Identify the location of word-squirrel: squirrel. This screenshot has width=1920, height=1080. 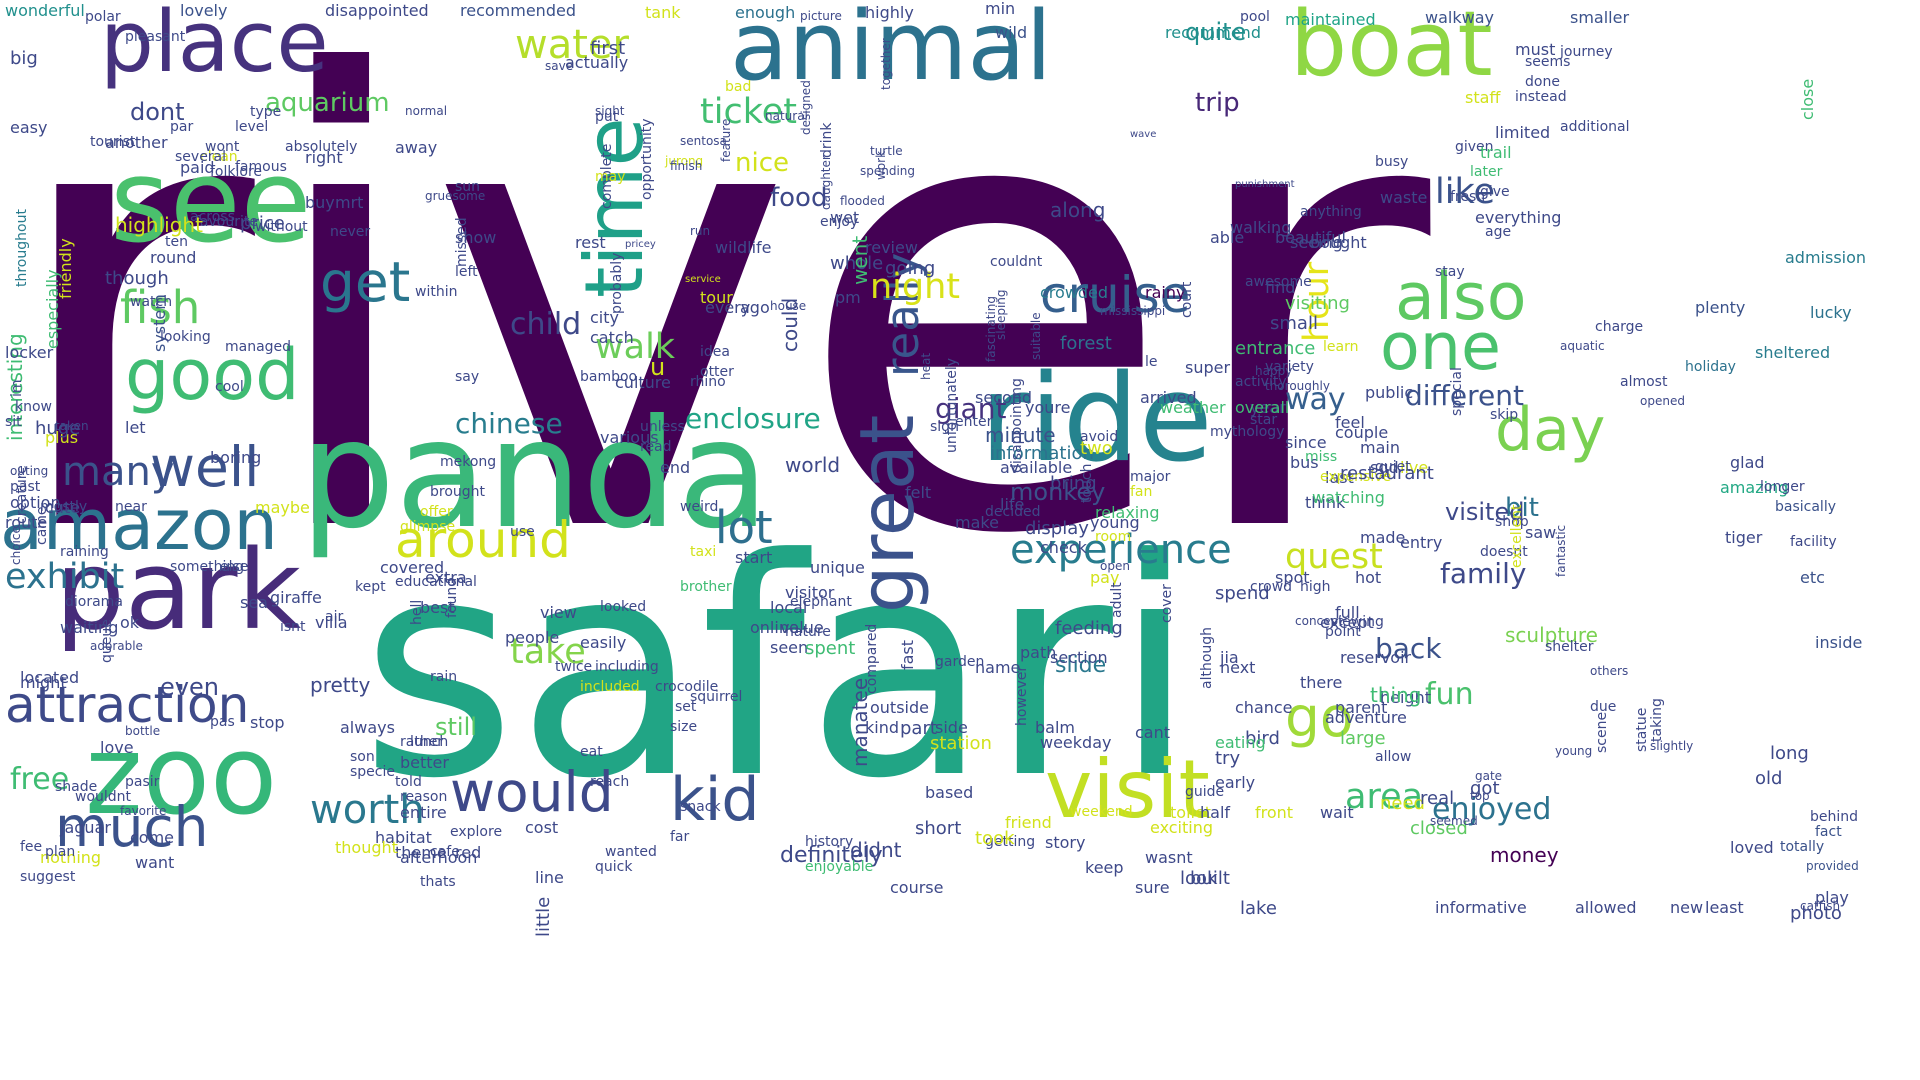
(716, 697).